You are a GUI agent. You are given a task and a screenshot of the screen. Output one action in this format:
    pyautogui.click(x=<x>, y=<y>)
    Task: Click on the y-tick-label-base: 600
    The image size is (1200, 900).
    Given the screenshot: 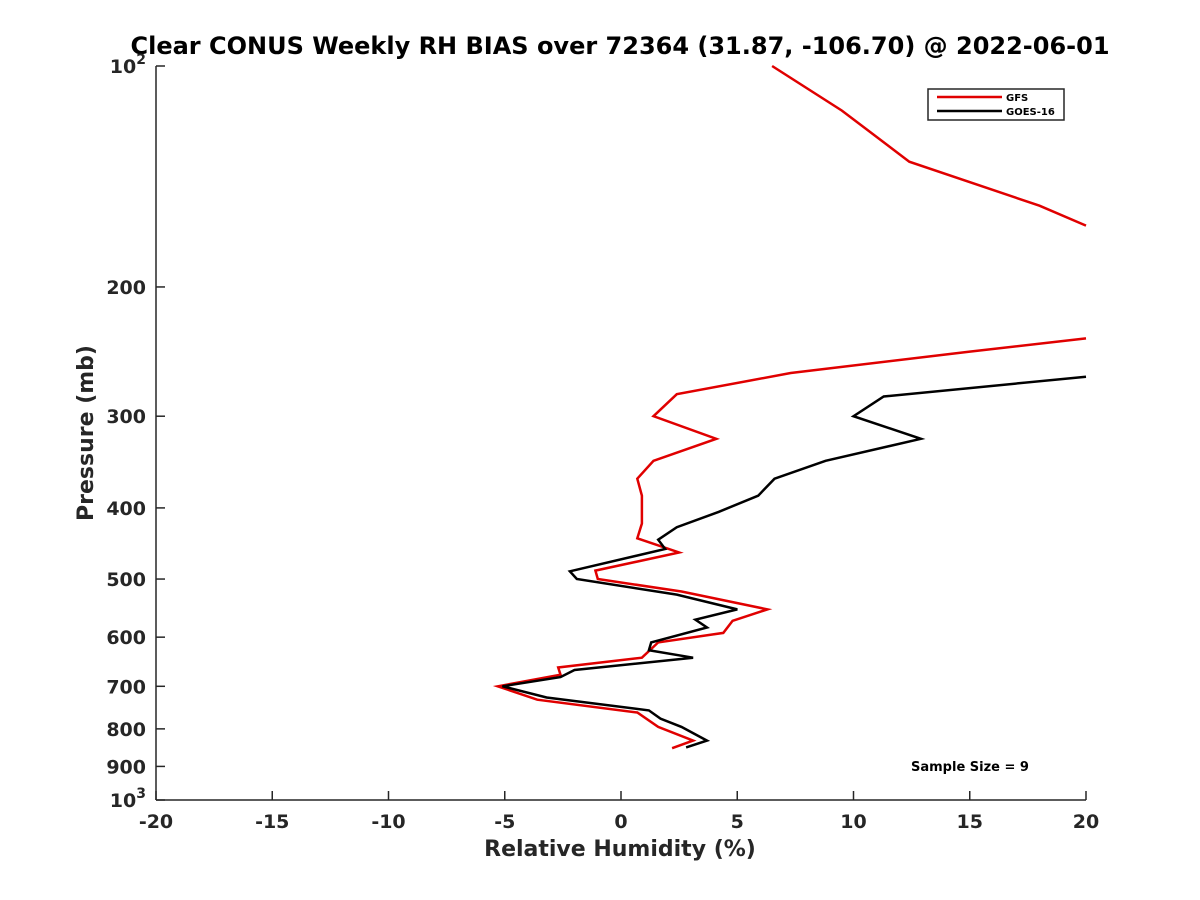 What is the action you would take?
    pyautogui.click(x=126, y=638)
    